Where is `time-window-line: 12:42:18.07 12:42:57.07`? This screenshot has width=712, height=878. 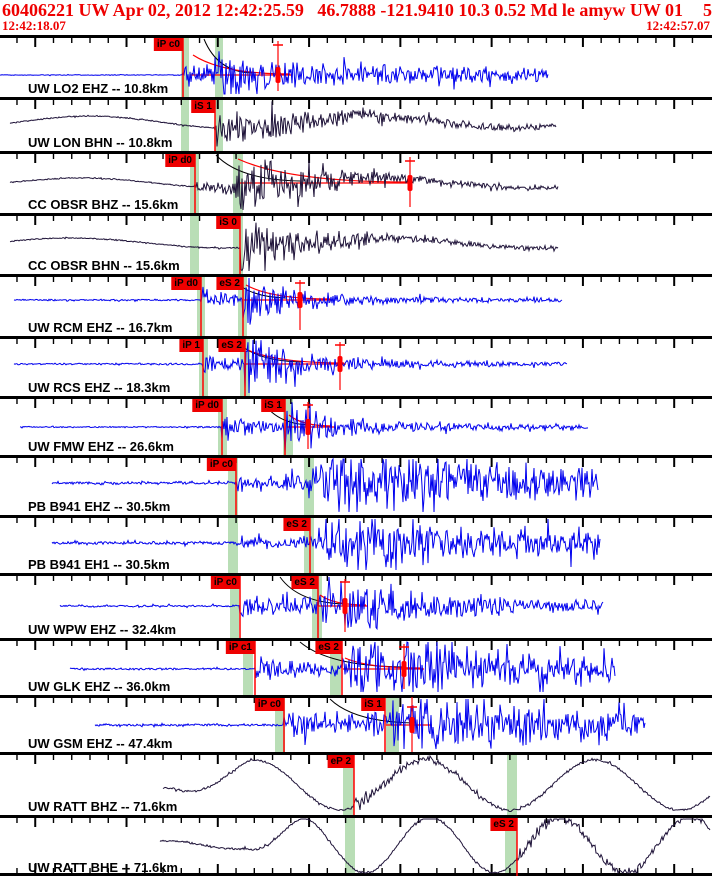
time-window-line: 12:42:18.07 12:42:57.07 is located at coordinates (356, 26).